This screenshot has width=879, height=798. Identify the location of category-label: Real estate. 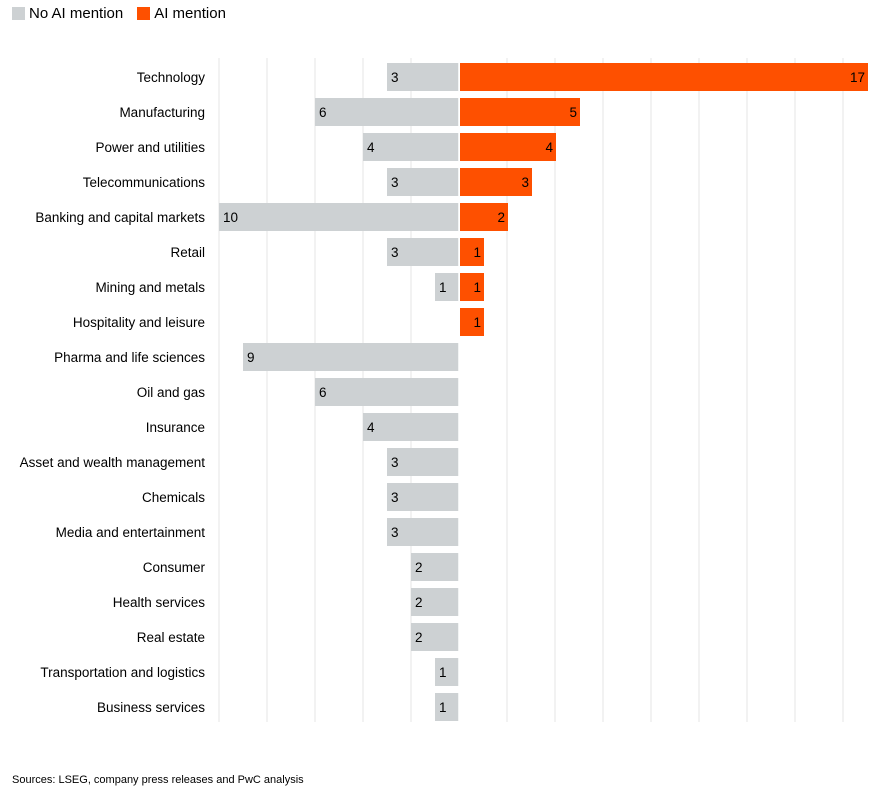
(171, 637).